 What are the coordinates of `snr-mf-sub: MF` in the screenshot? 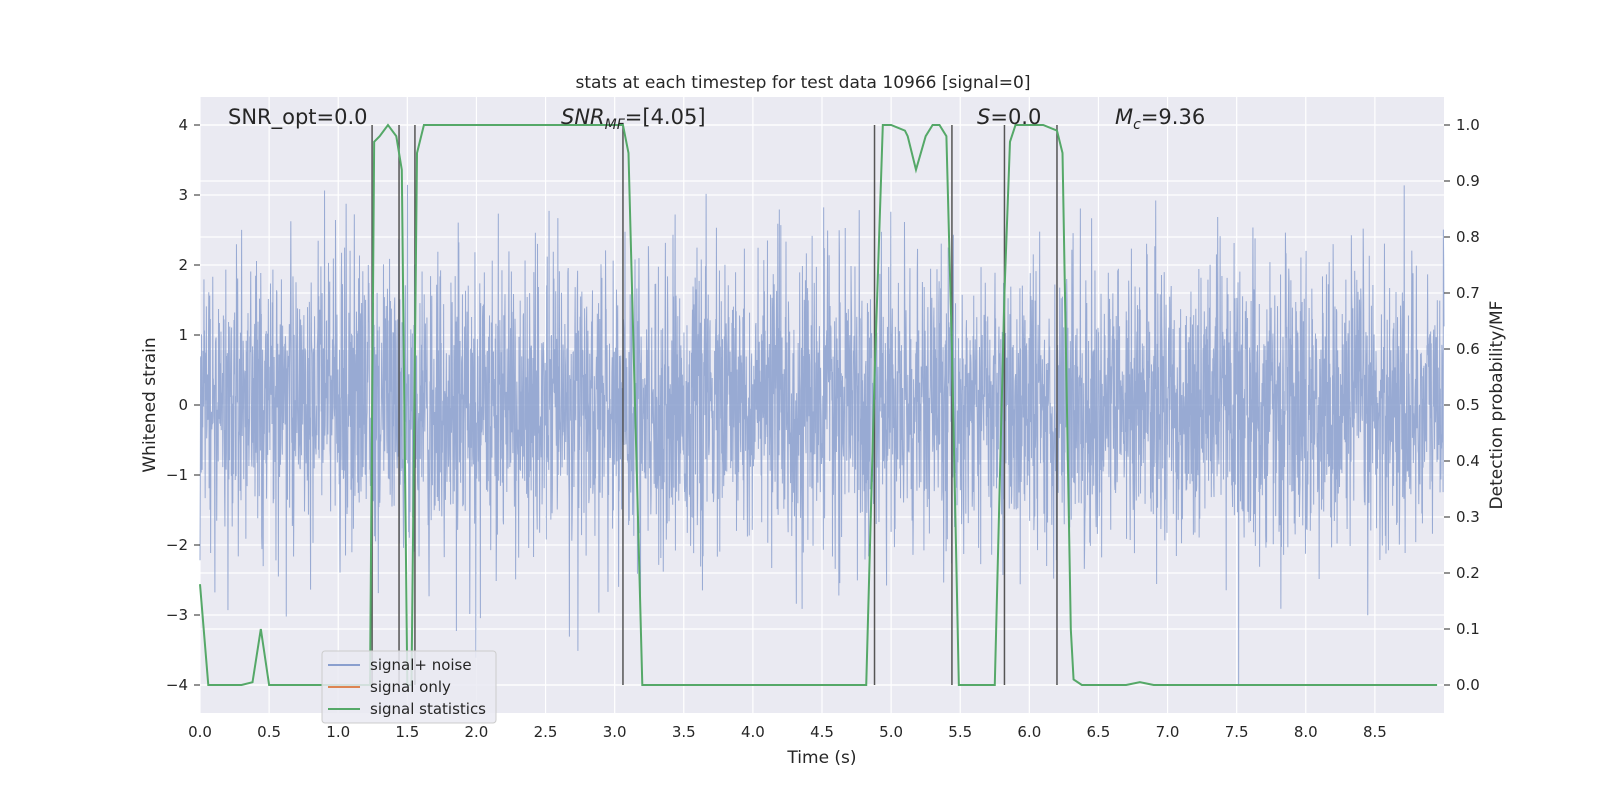 It's located at (615, 125).